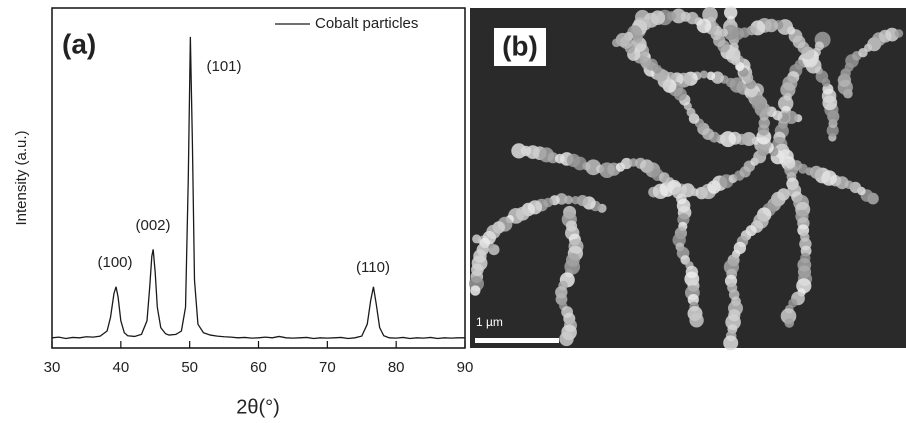  Describe the element at coordinates (120, 367) in the screenshot. I see `x-tick-label: 40` at that location.